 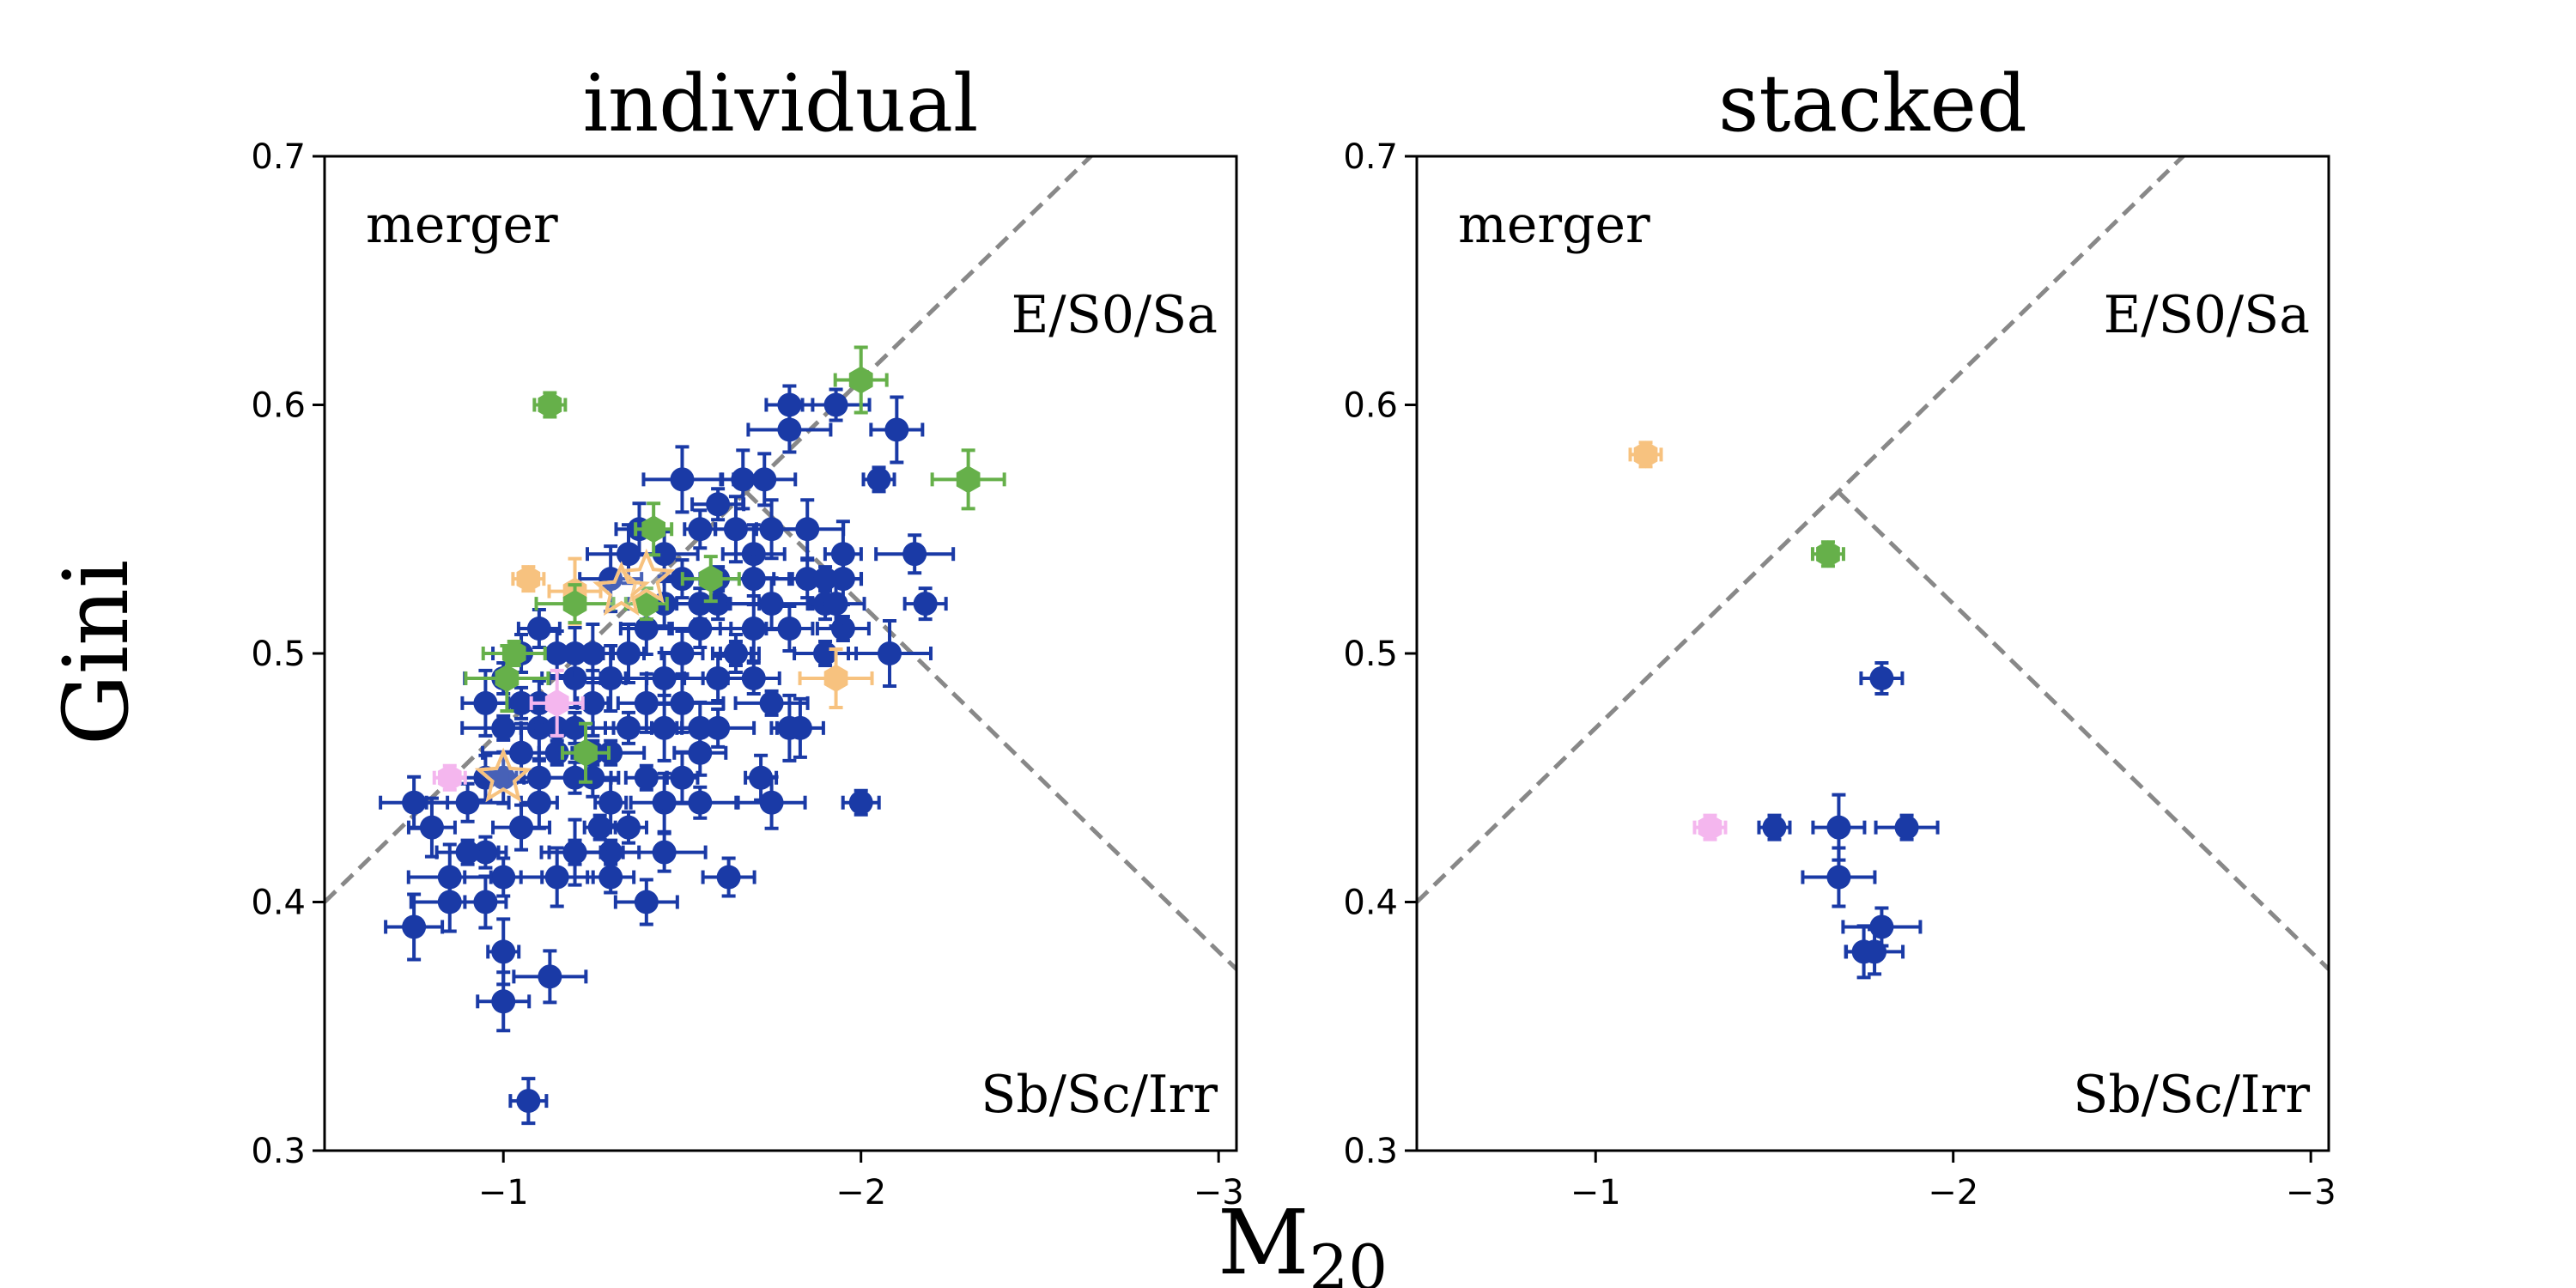 What do you see at coordinates (1371, 157) in the screenshot?
I see `y-tick-label: 0.7` at bounding box center [1371, 157].